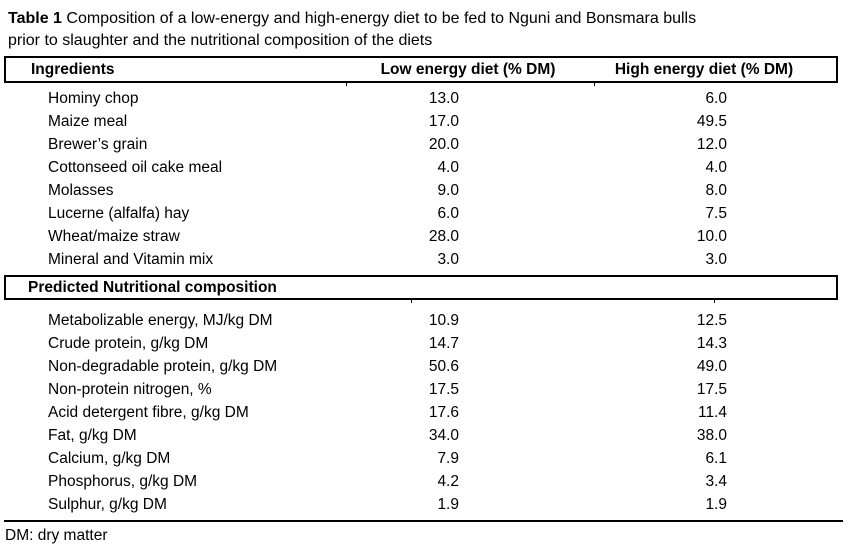  Describe the element at coordinates (421, 504) in the screenshot. I see `table-row: Sulphur, g/kg DM 1.9 1.9` at that location.